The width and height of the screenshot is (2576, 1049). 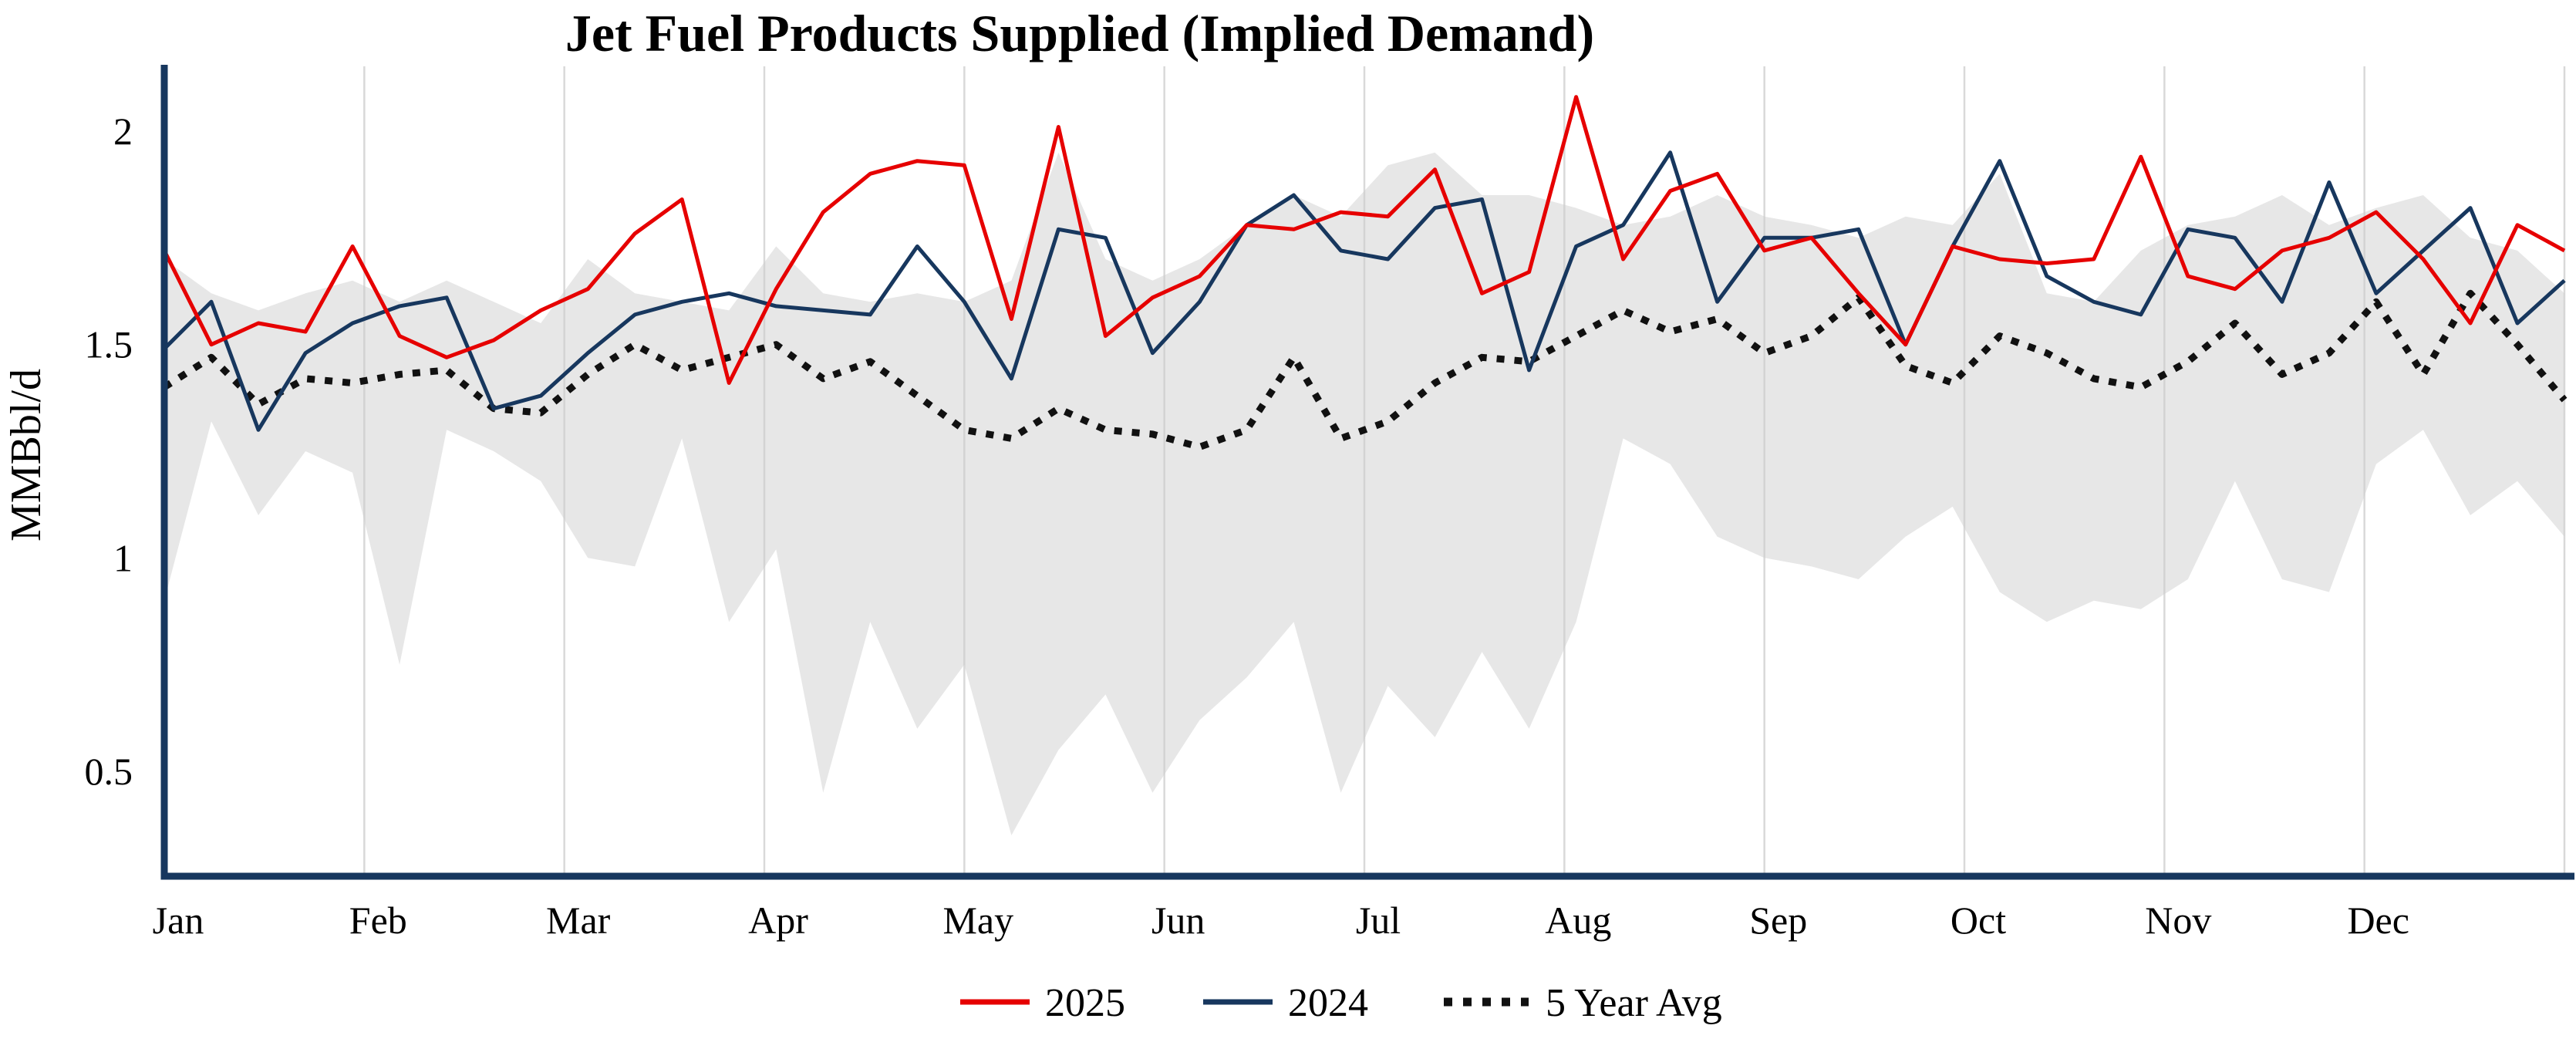 I want to click on x-tick-jun: Jun, so click(x=1178, y=920).